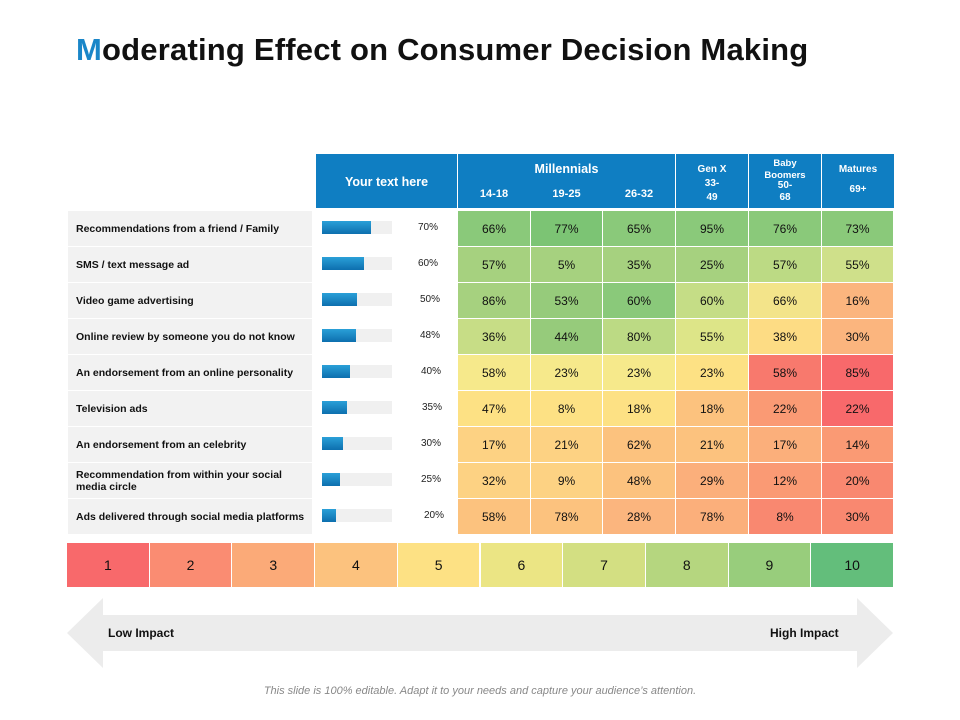 The image size is (960, 720). I want to click on table-cell: 8%, so click(785, 517).